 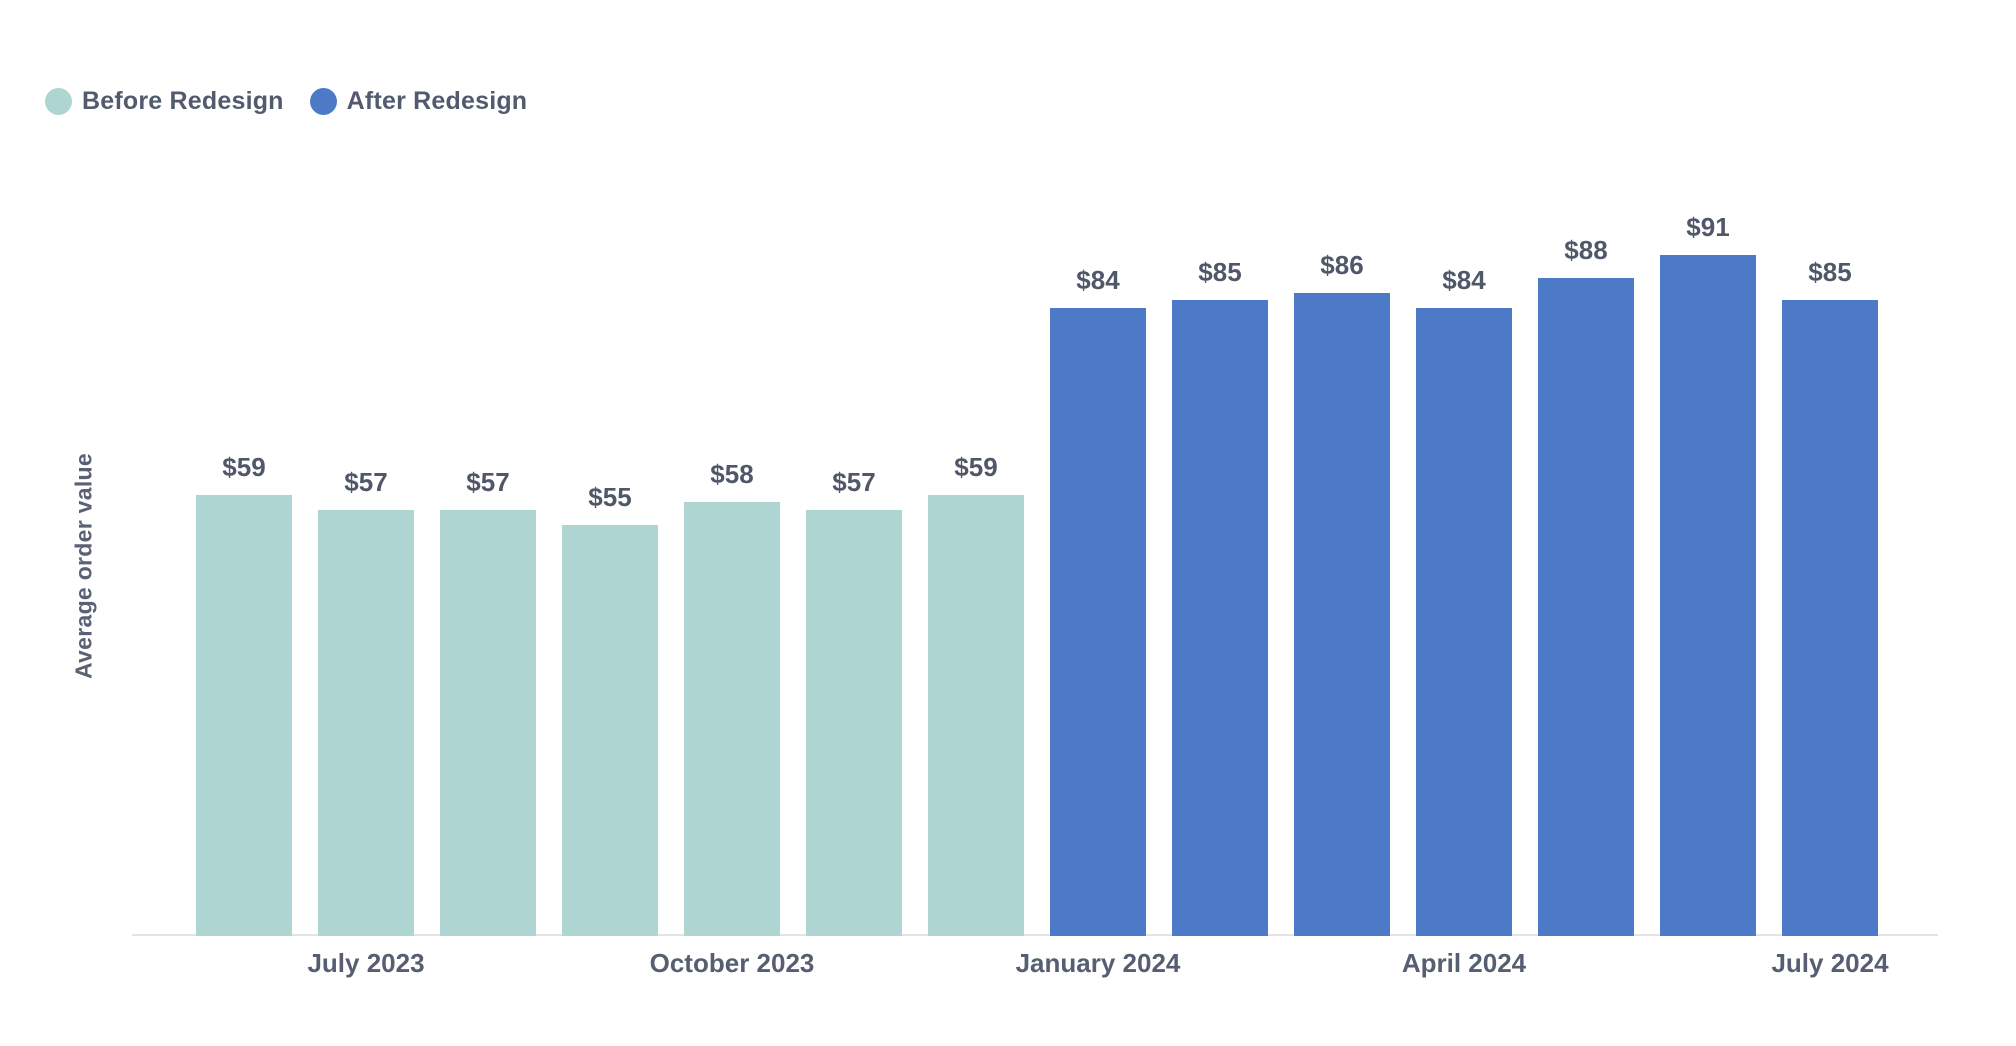 What do you see at coordinates (1708, 574) in the screenshot?
I see `bar: $91` at bounding box center [1708, 574].